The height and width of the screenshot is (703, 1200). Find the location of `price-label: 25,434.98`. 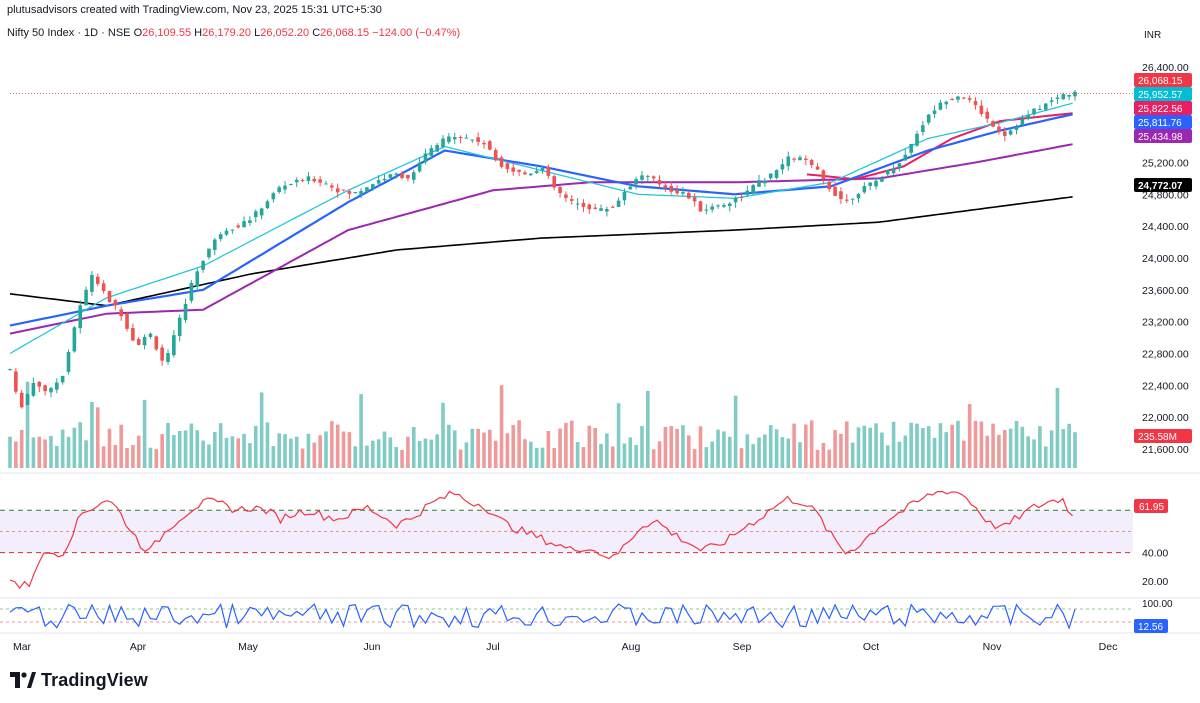

price-label: 25,434.98 is located at coordinates (1160, 137).